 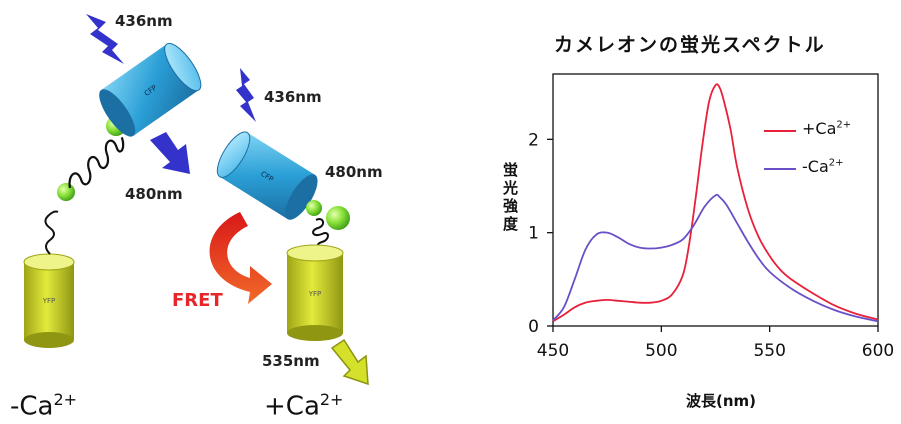 What do you see at coordinates (144, 21) in the screenshot?
I see `label-436nm-left: 436nm` at bounding box center [144, 21].